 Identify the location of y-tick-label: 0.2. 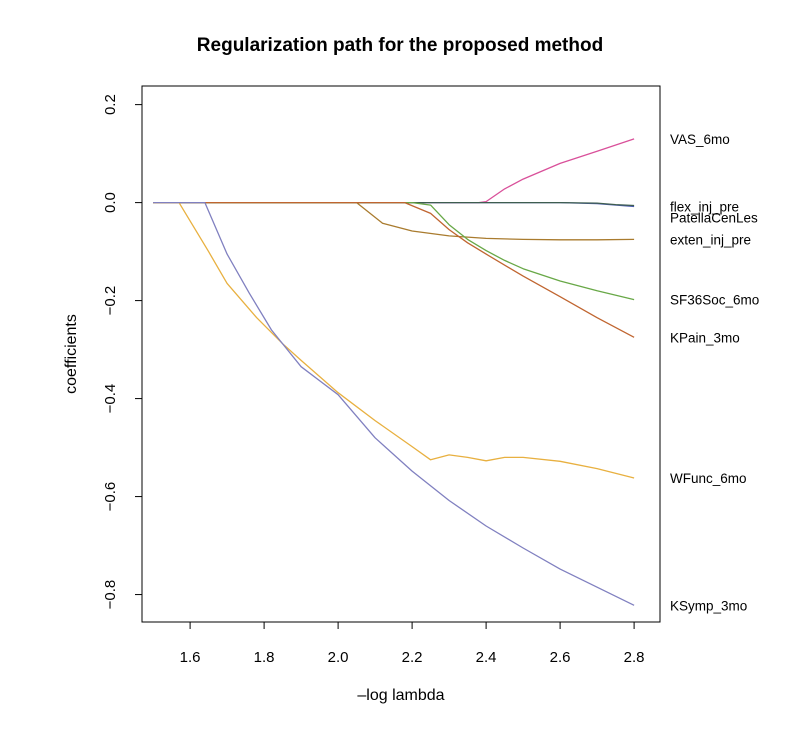
(110, 104).